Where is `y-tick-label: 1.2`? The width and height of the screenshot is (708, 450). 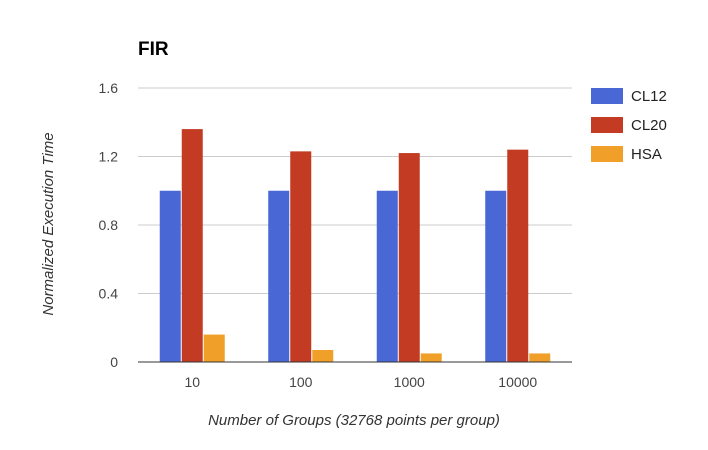 y-tick-label: 1.2 is located at coordinates (109, 157).